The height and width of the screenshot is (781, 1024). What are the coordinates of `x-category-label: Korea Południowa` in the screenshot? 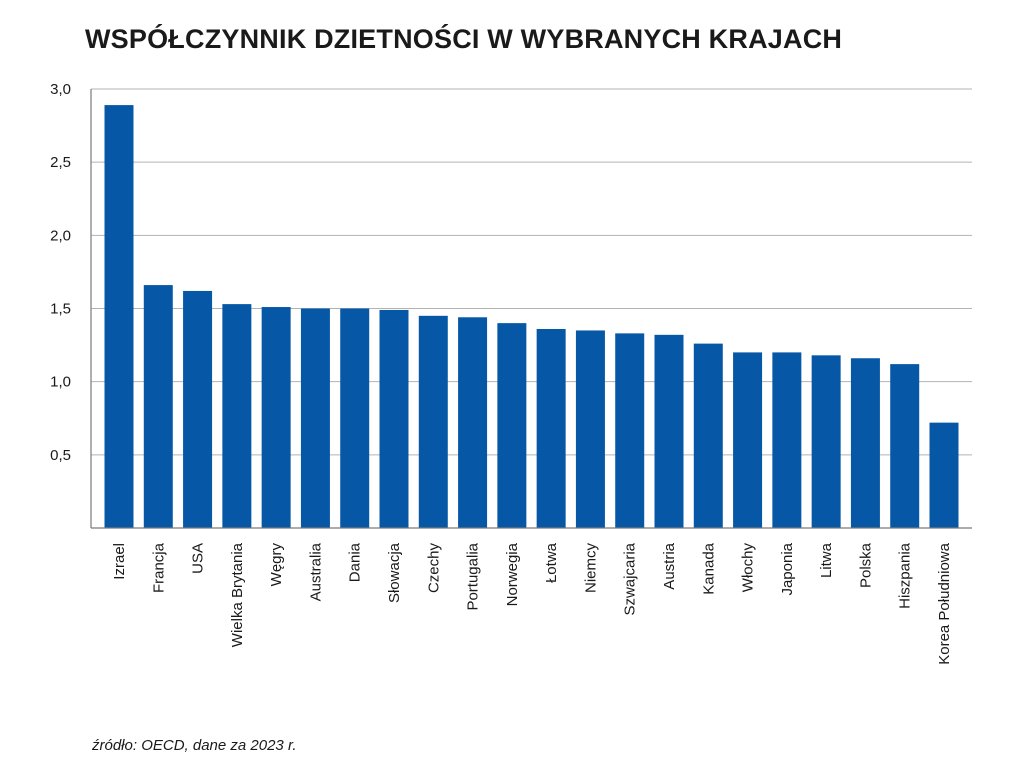 It's located at (944, 603).